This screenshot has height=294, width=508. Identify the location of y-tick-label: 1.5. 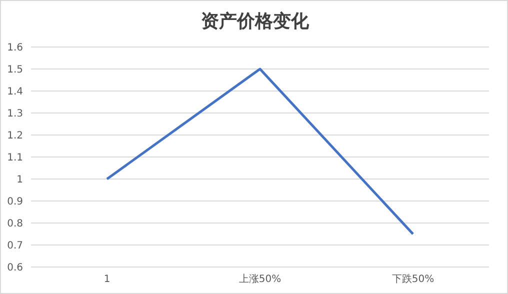
(15, 70).